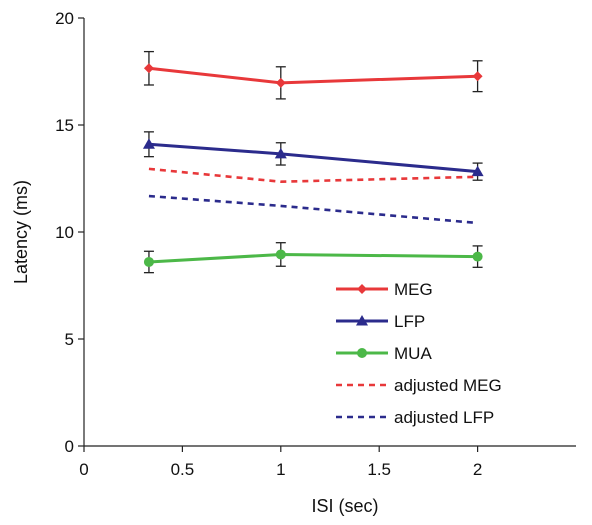 This screenshot has height=525, width=592. Describe the element at coordinates (413, 289) in the screenshot. I see `legend-label: MEG` at that location.